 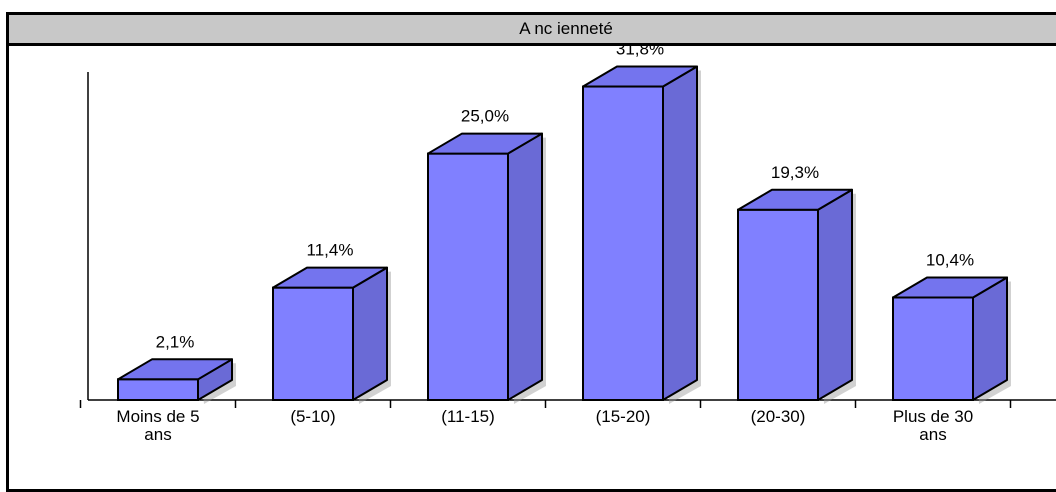 I want to click on category-label: (11-15), so click(x=468, y=416).